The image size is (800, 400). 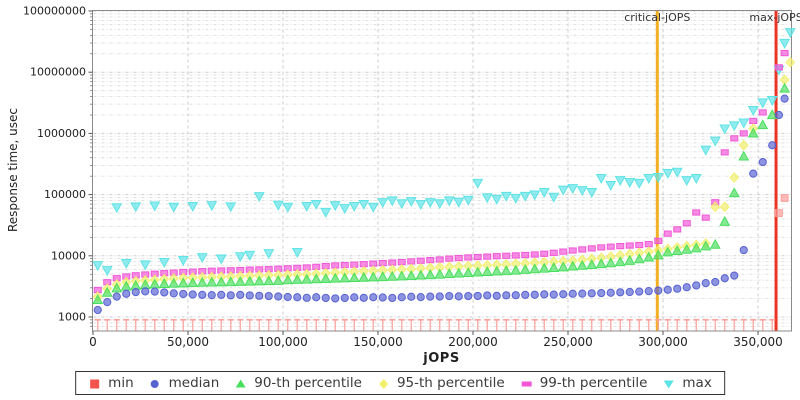 I want to click on x-tick-label: 100,000, so click(x=283, y=342).